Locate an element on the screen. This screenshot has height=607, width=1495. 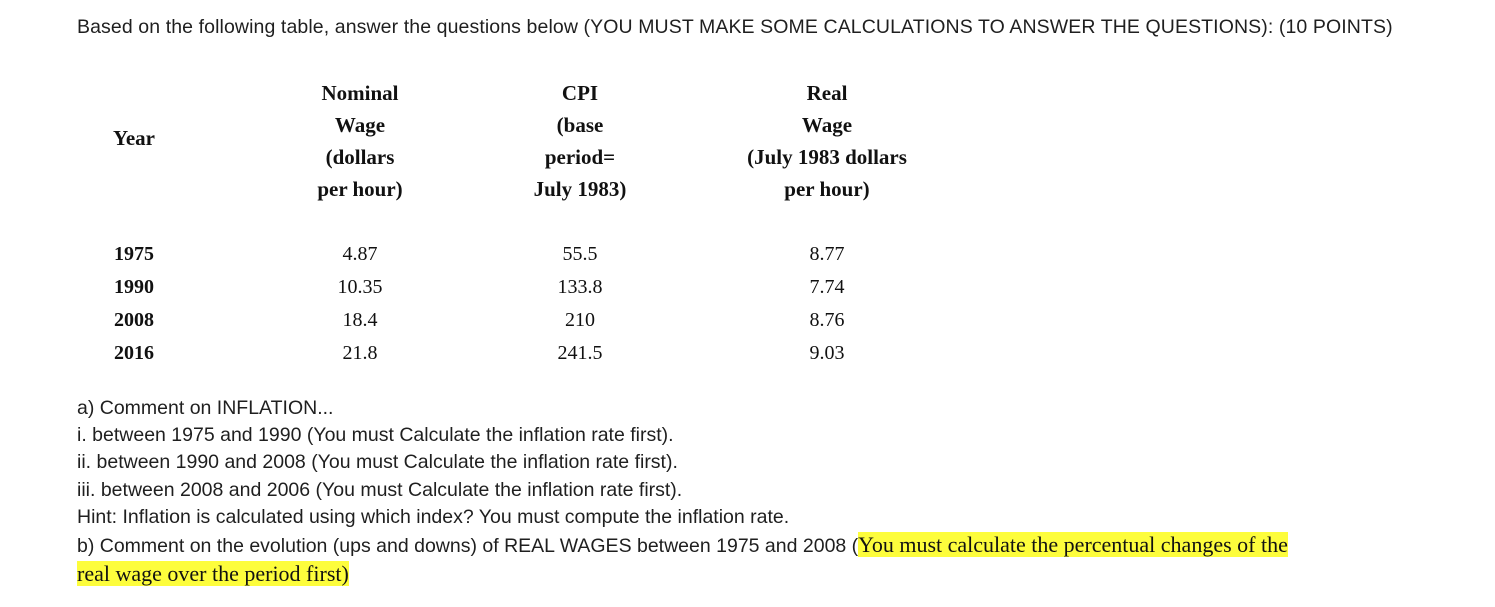
real-wage-cell: 9.03 is located at coordinates (827, 353).